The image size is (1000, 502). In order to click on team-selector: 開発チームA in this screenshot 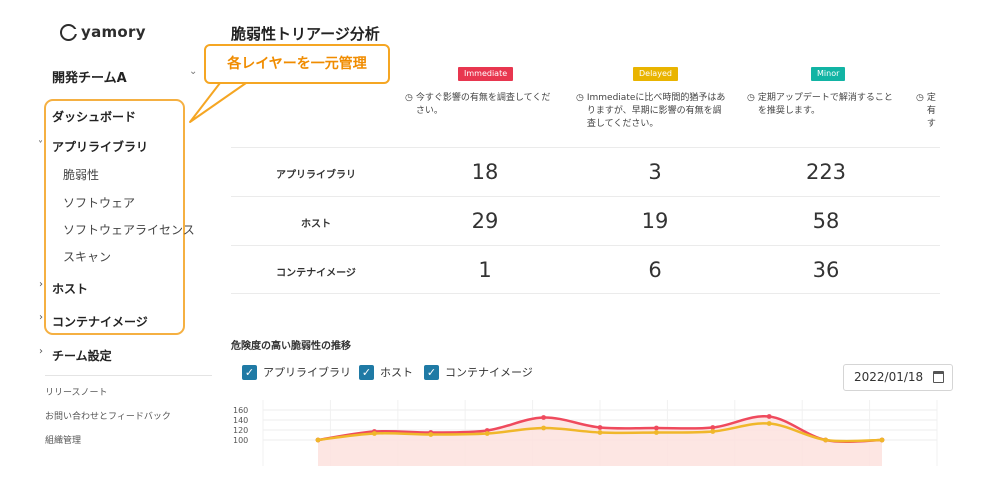, I will do `click(89, 78)`.